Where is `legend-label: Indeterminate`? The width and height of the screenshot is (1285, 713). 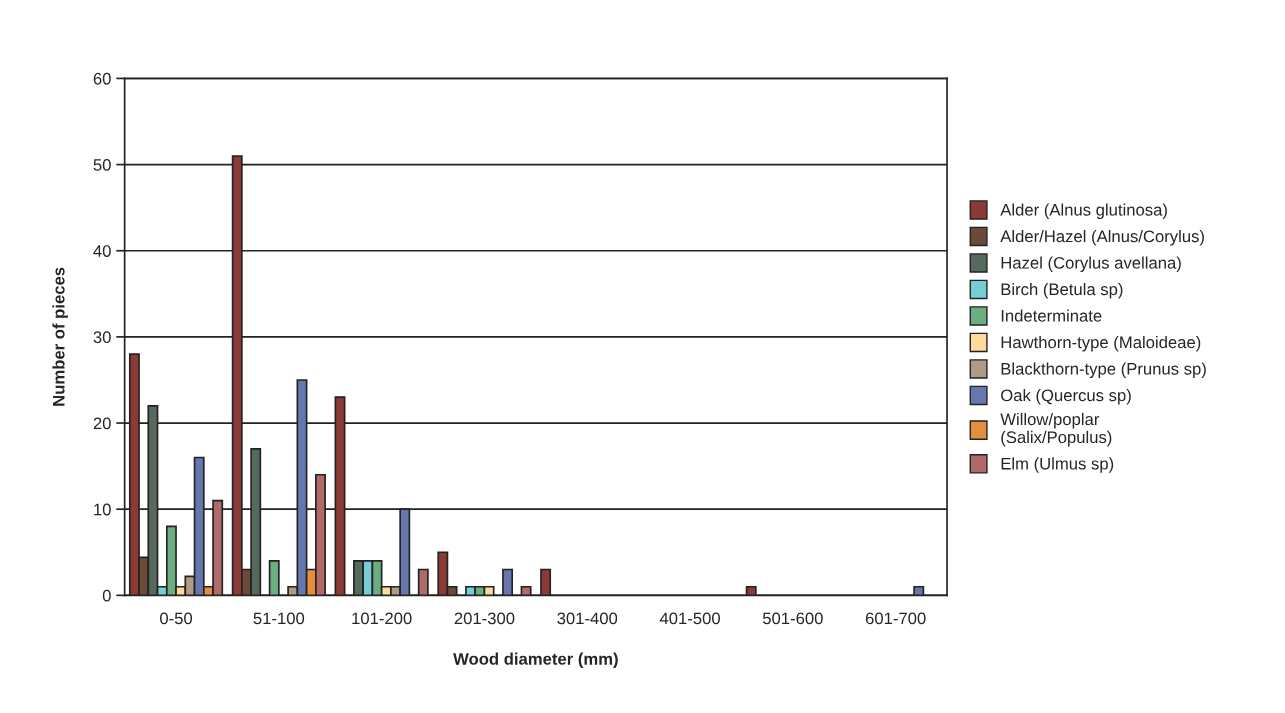
legend-label: Indeterminate is located at coordinates (1051, 315).